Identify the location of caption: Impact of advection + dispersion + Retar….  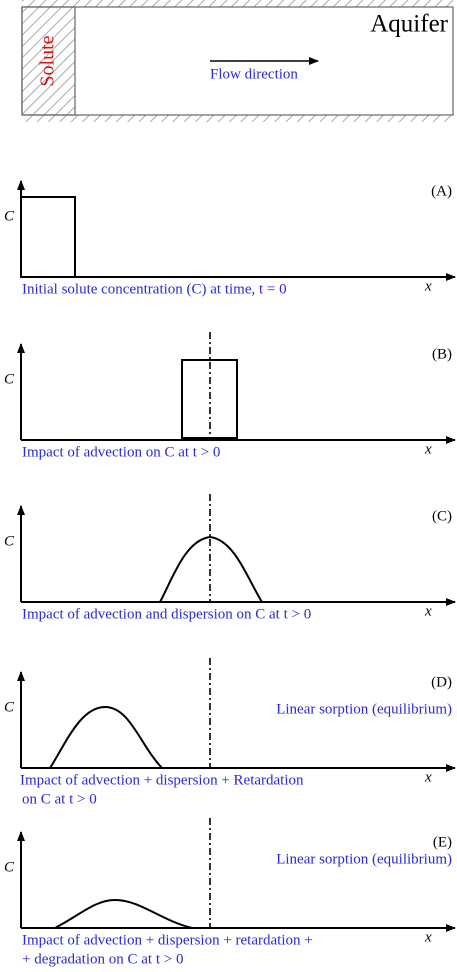
(162, 780).